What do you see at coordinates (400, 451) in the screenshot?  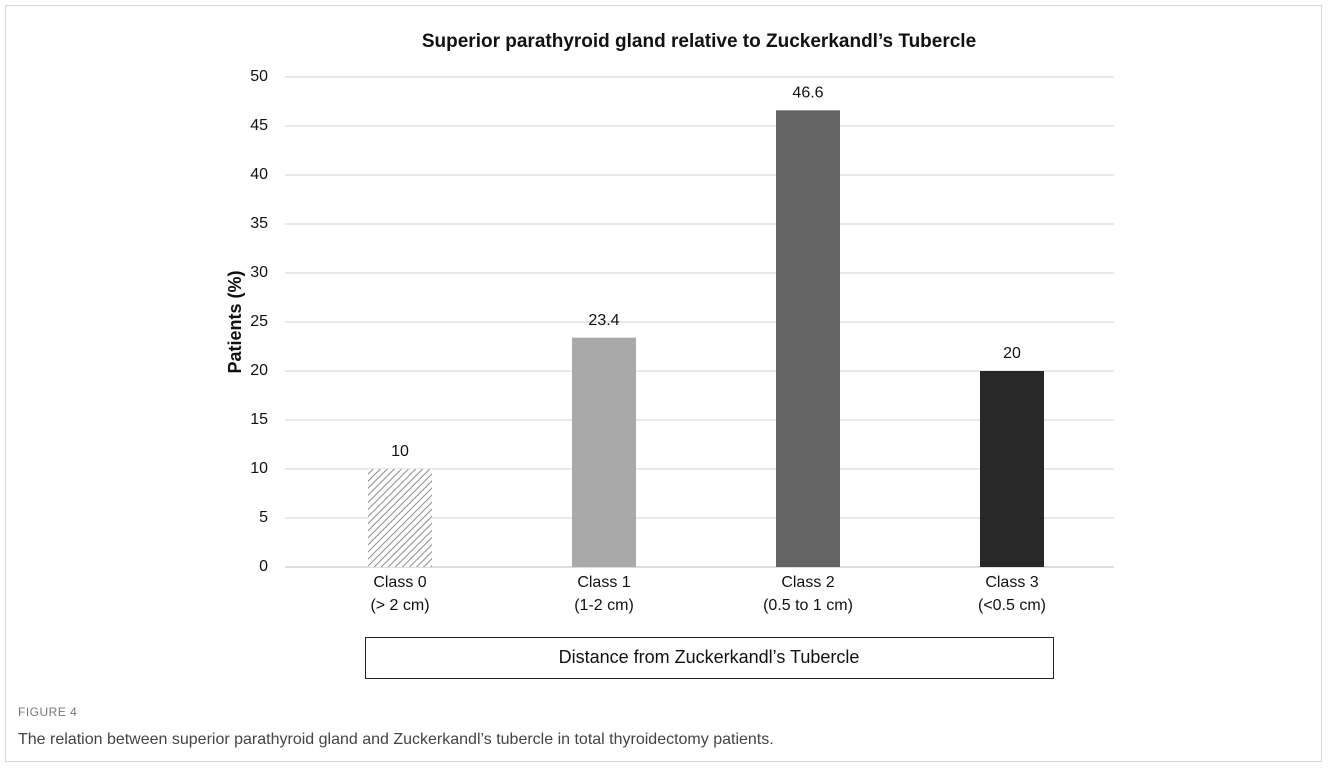 I see `data-label: 10` at bounding box center [400, 451].